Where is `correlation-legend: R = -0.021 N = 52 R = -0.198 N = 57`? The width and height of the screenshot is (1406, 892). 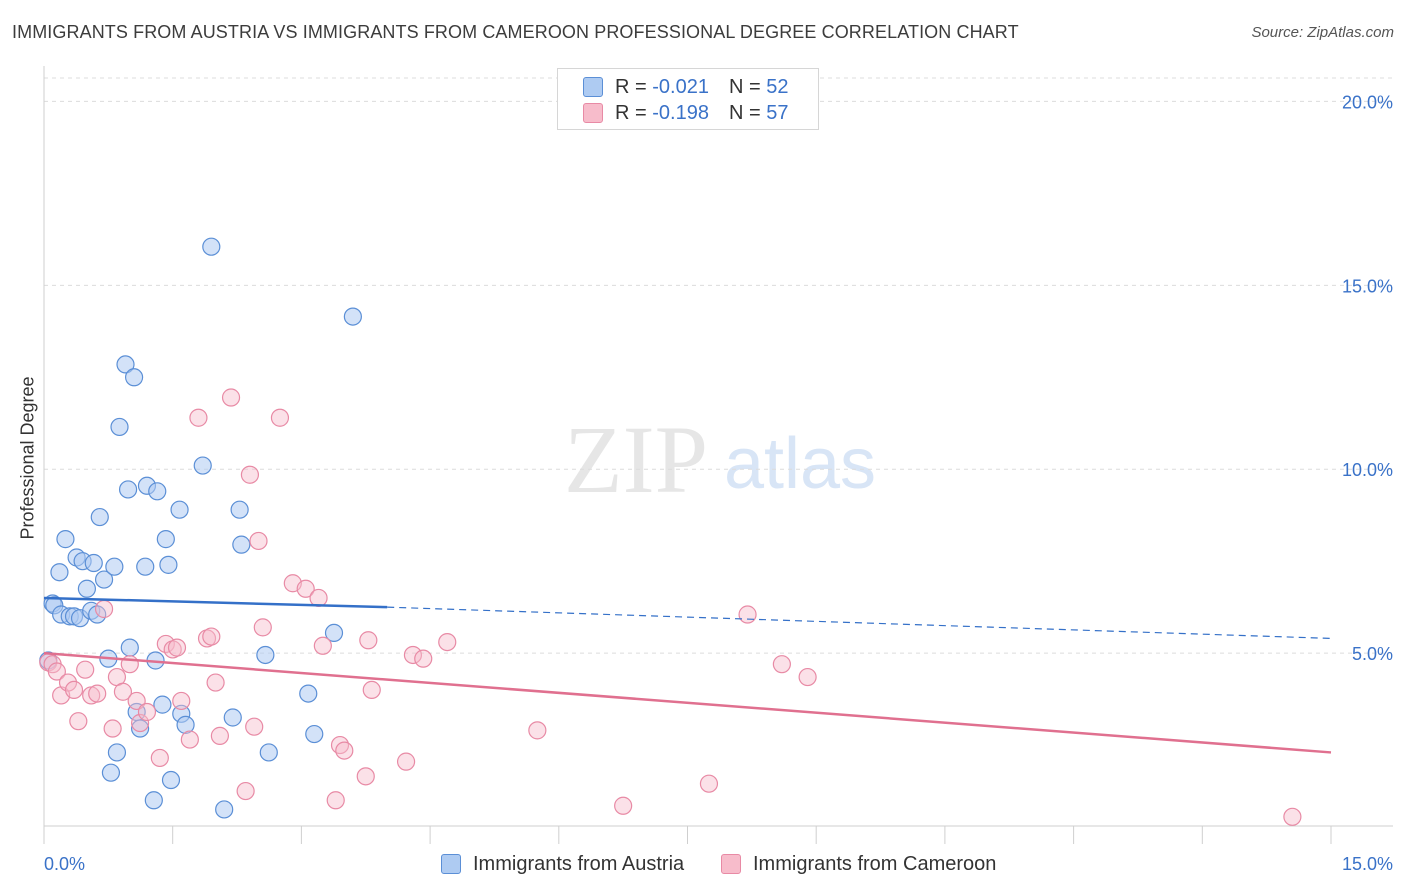 correlation-legend: R = -0.021 N = 52 R = -0.198 N = 57 is located at coordinates (688, 99).